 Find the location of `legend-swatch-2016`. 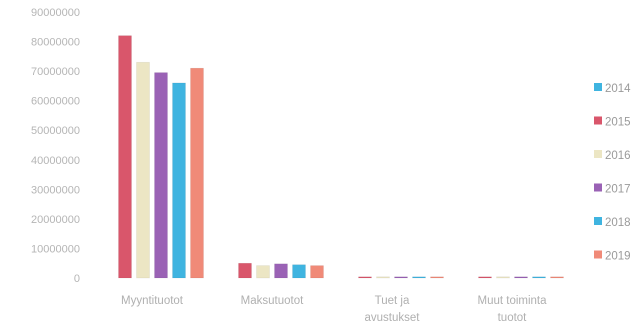

legend-swatch-2016 is located at coordinates (598, 154).